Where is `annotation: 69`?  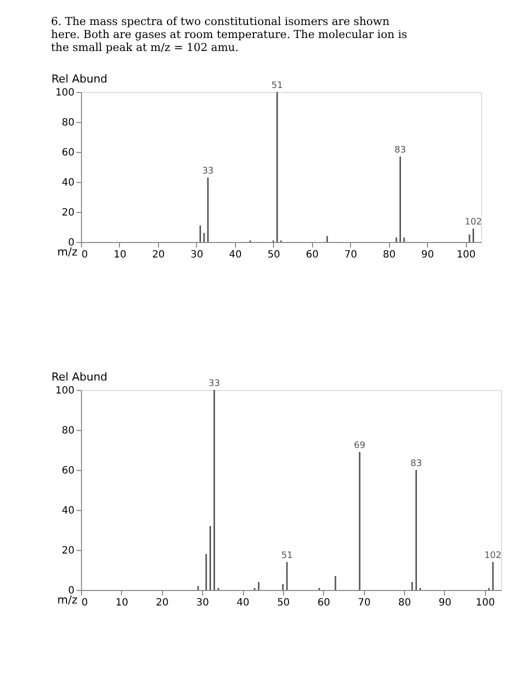
annotation: 69 is located at coordinates (360, 446).